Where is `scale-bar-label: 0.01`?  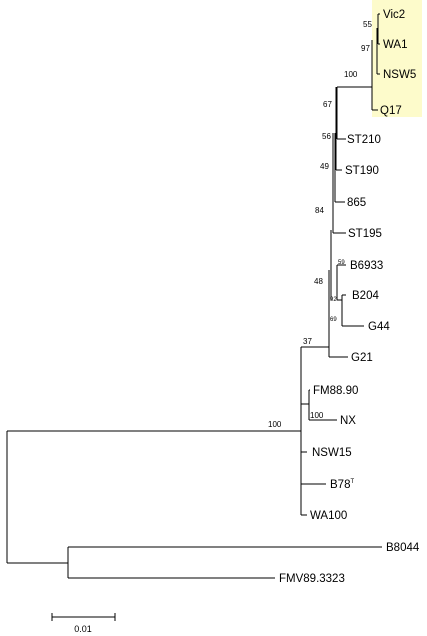
scale-bar-label: 0.01 is located at coordinates (83, 629).